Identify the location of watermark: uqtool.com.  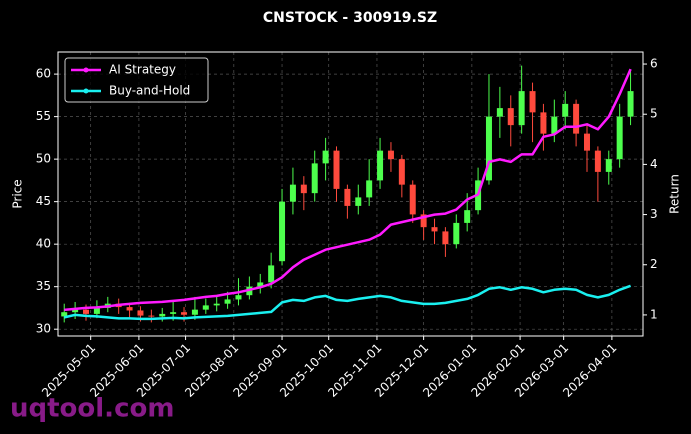
(92, 409).